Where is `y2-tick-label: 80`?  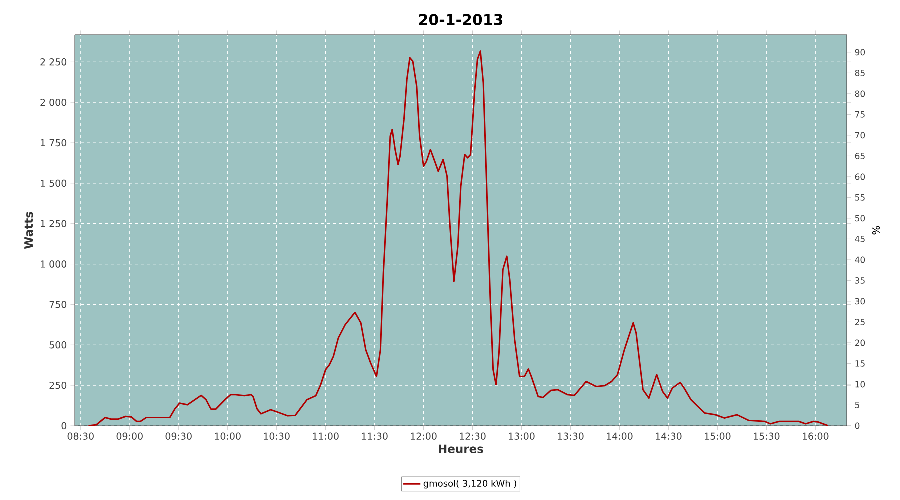 y2-tick-label: 80 is located at coordinates (860, 94).